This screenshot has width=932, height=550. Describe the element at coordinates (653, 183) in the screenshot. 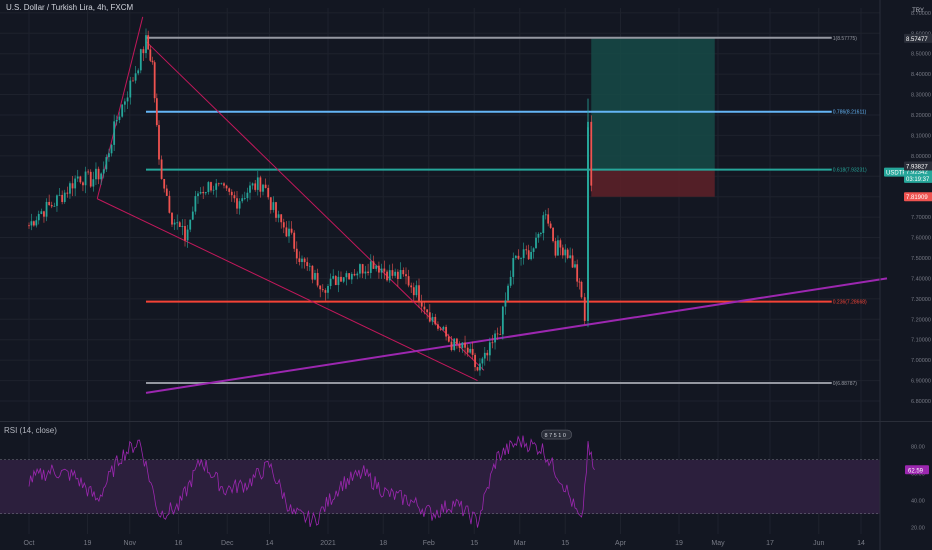

I see `stop-zone` at that location.